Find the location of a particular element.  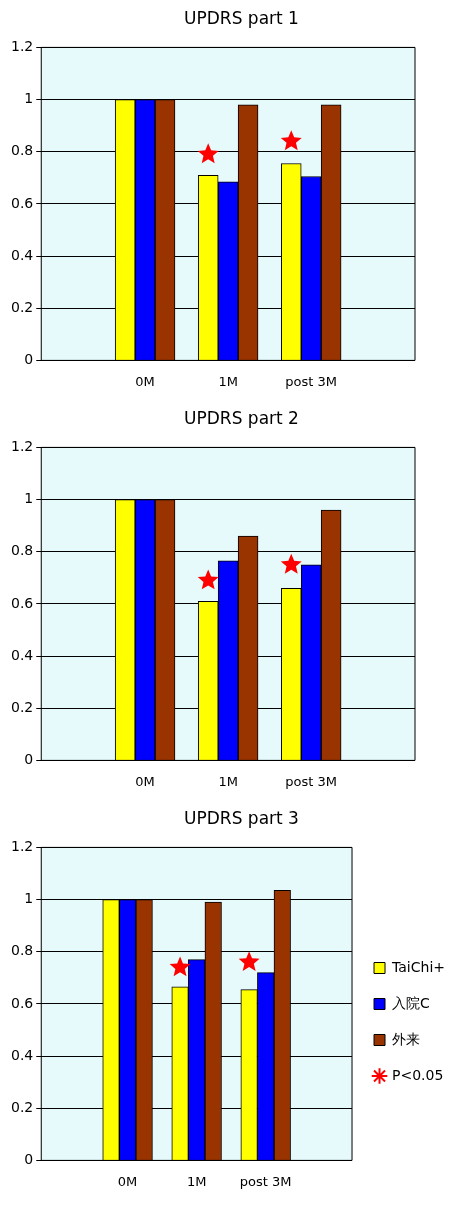

legend-label: 外来 is located at coordinates (406, 1038).